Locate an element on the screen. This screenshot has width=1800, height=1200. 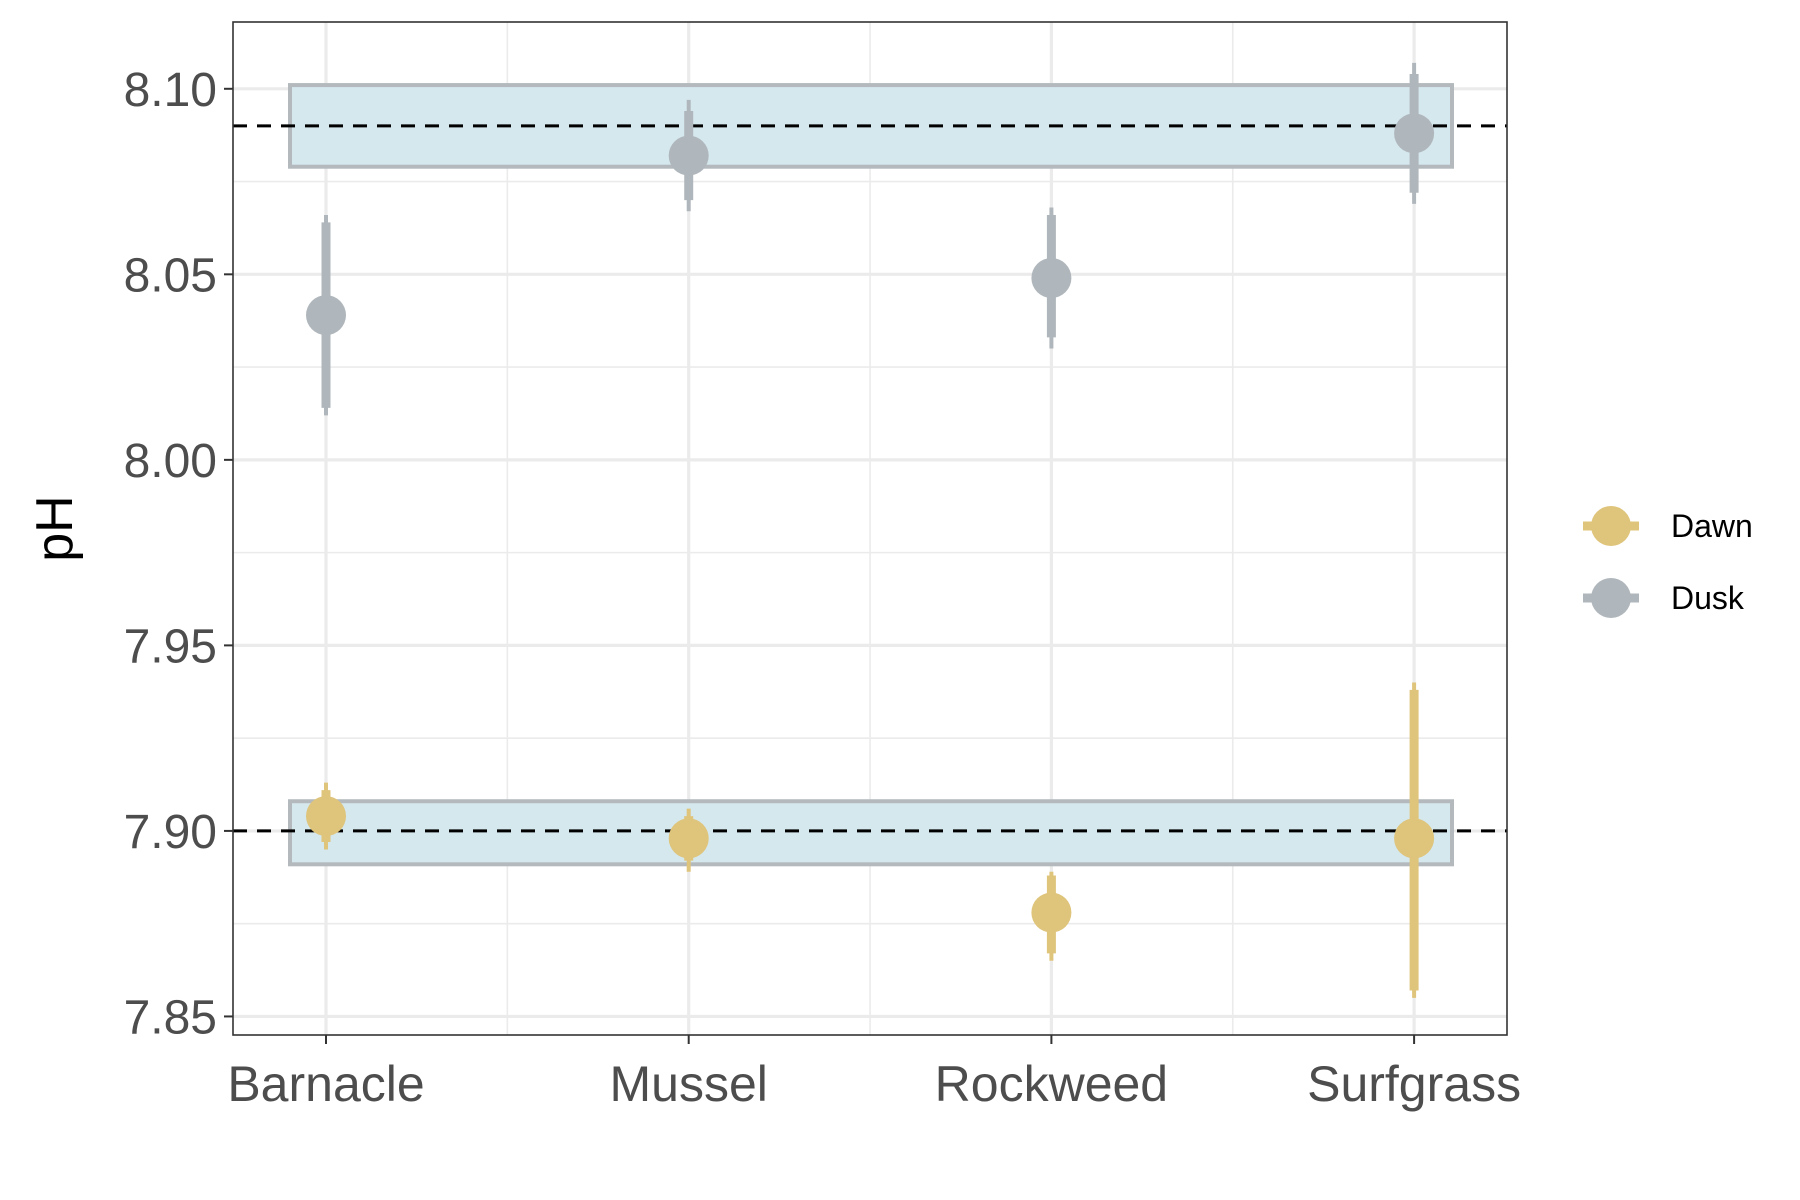
dawn-legend-label: Dawn is located at coordinates (1712, 526).